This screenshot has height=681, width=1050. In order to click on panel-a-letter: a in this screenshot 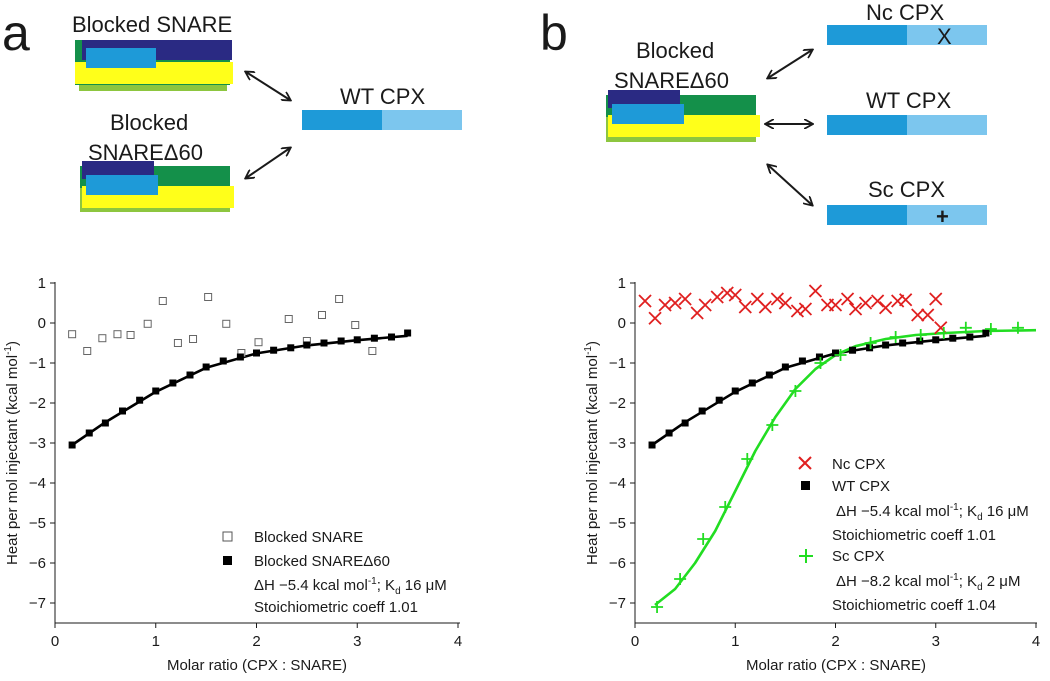, I will do `click(16, 33)`.